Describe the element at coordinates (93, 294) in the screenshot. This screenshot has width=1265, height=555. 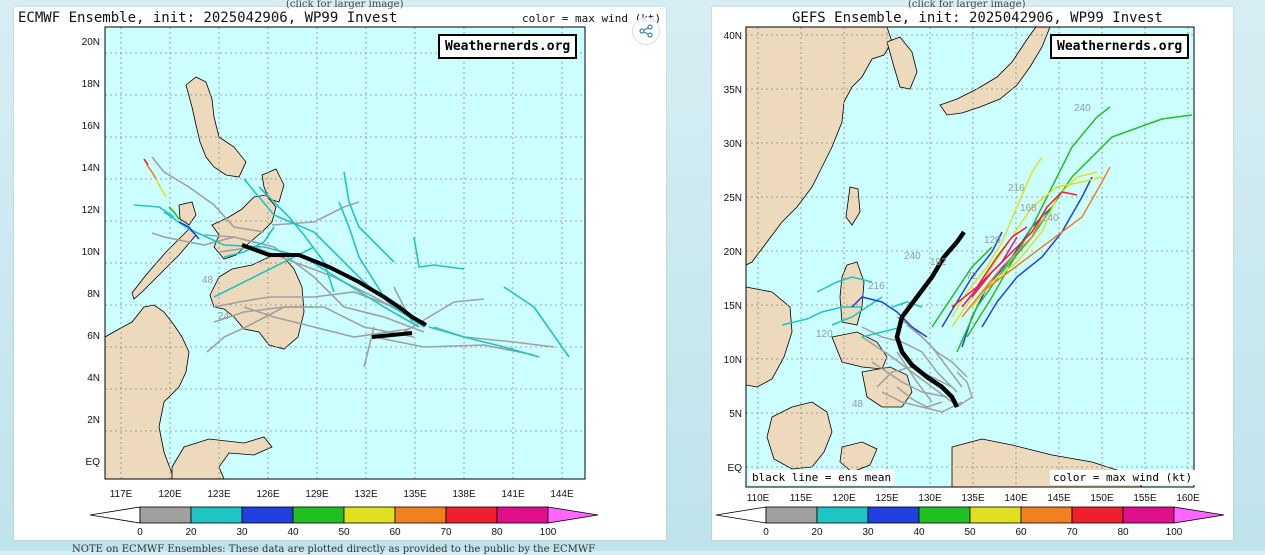
I see `left-lat-label: 8N` at that location.